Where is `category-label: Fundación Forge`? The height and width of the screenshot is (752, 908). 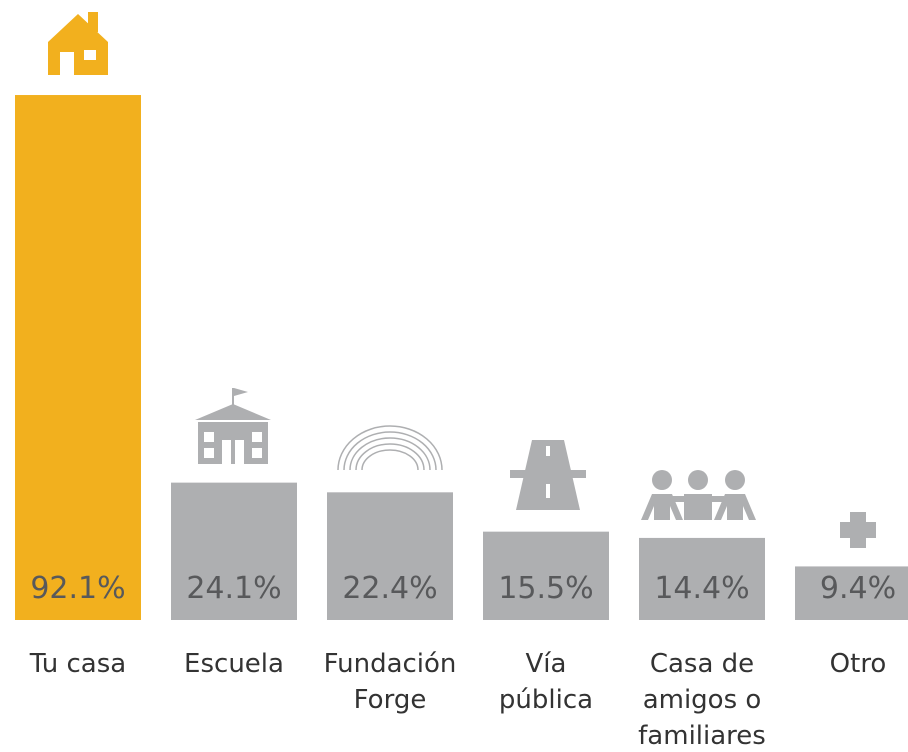 category-label: Fundación Forge is located at coordinates (390, 682).